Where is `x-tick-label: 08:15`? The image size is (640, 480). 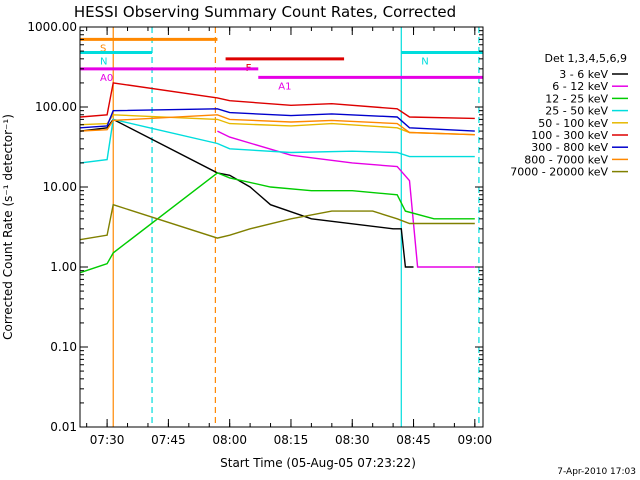 x-tick-label: 08:15 is located at coordinates (291, 440).